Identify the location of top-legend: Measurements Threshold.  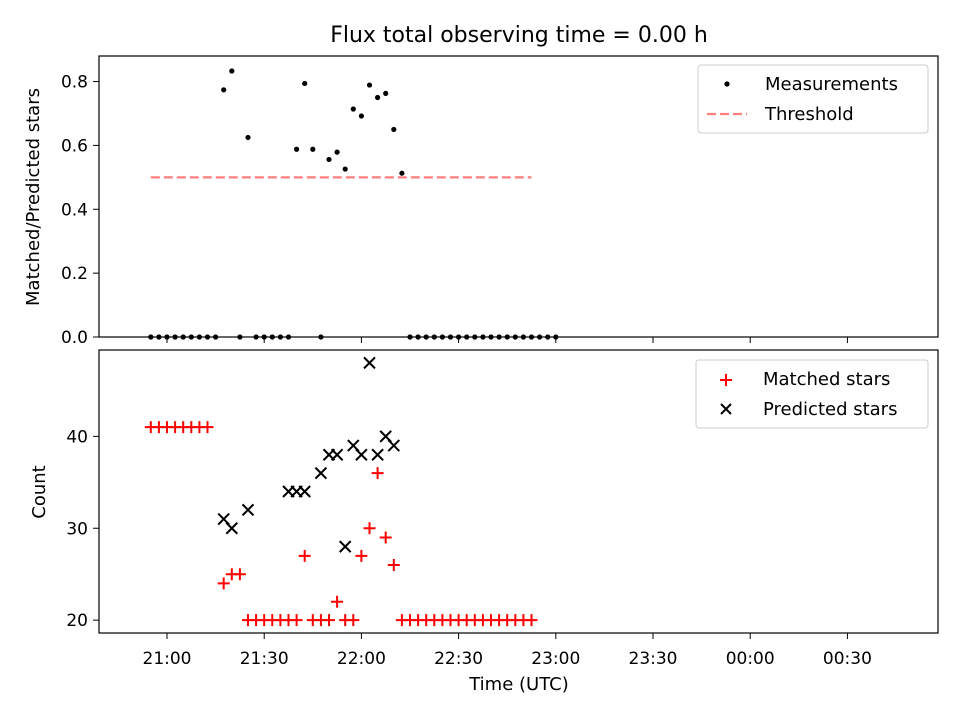
(813, 99).